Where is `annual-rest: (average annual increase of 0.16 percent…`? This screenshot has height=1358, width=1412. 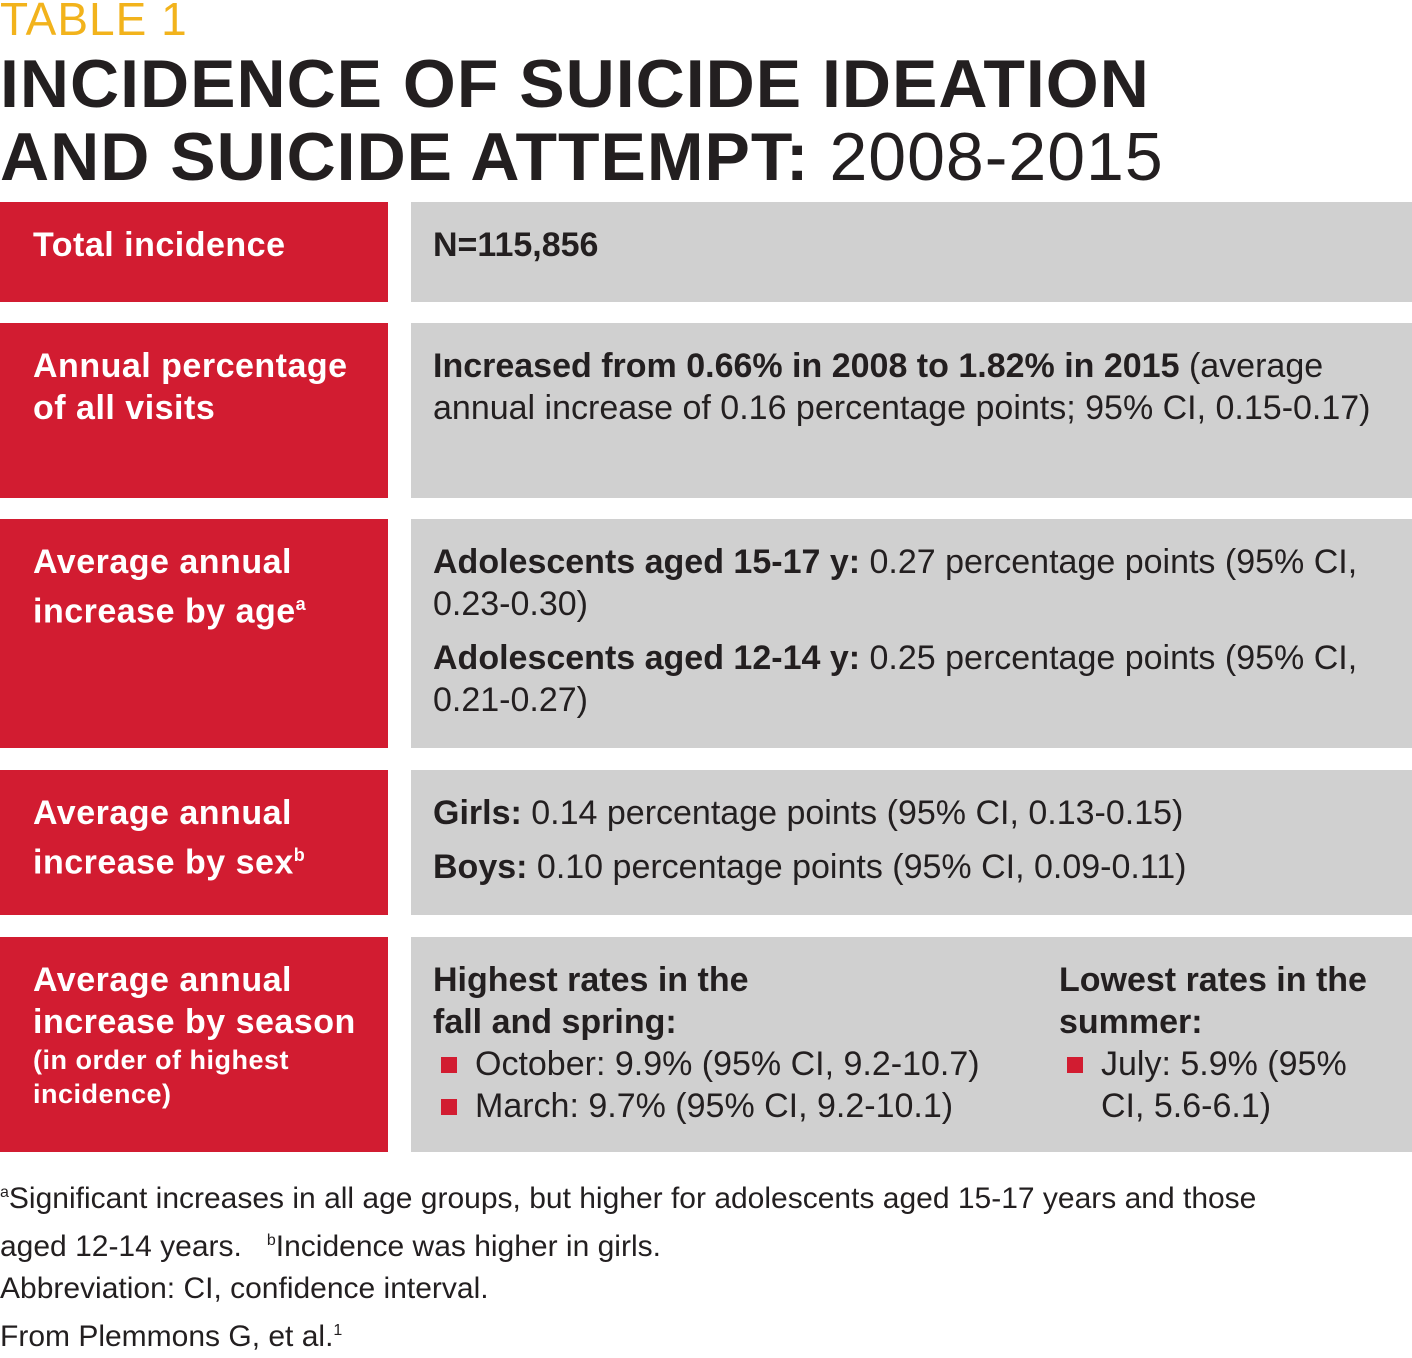
annual-rest: (average annual increase of 0.16 percent… is located at coordinates (902, 387).